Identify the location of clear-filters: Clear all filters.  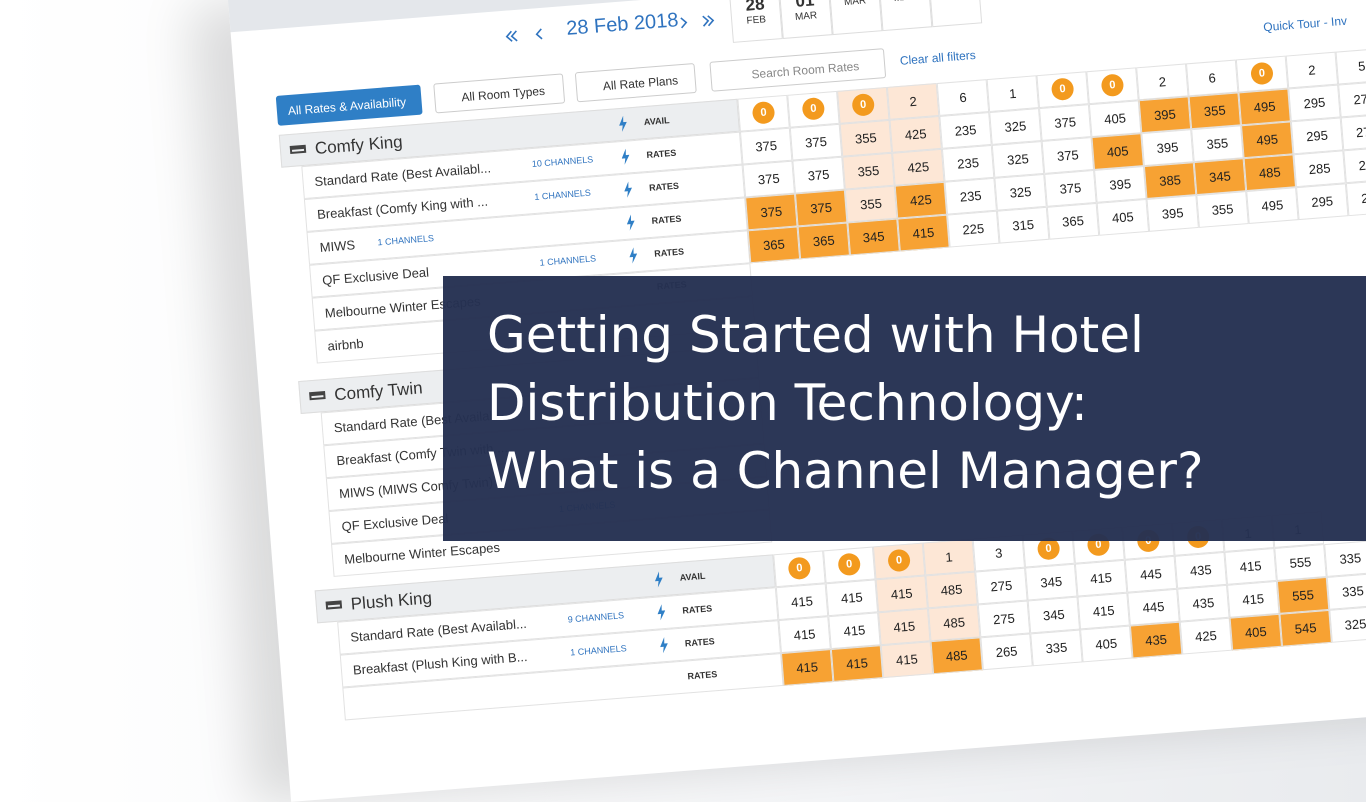
(938, 57).